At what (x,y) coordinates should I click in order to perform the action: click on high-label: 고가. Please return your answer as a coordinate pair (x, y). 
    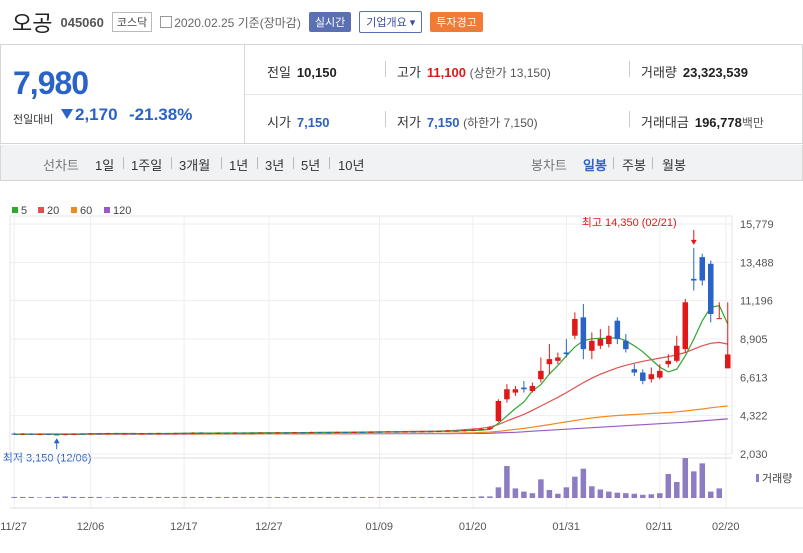
    Looking at the image, I should click on (409, 72).